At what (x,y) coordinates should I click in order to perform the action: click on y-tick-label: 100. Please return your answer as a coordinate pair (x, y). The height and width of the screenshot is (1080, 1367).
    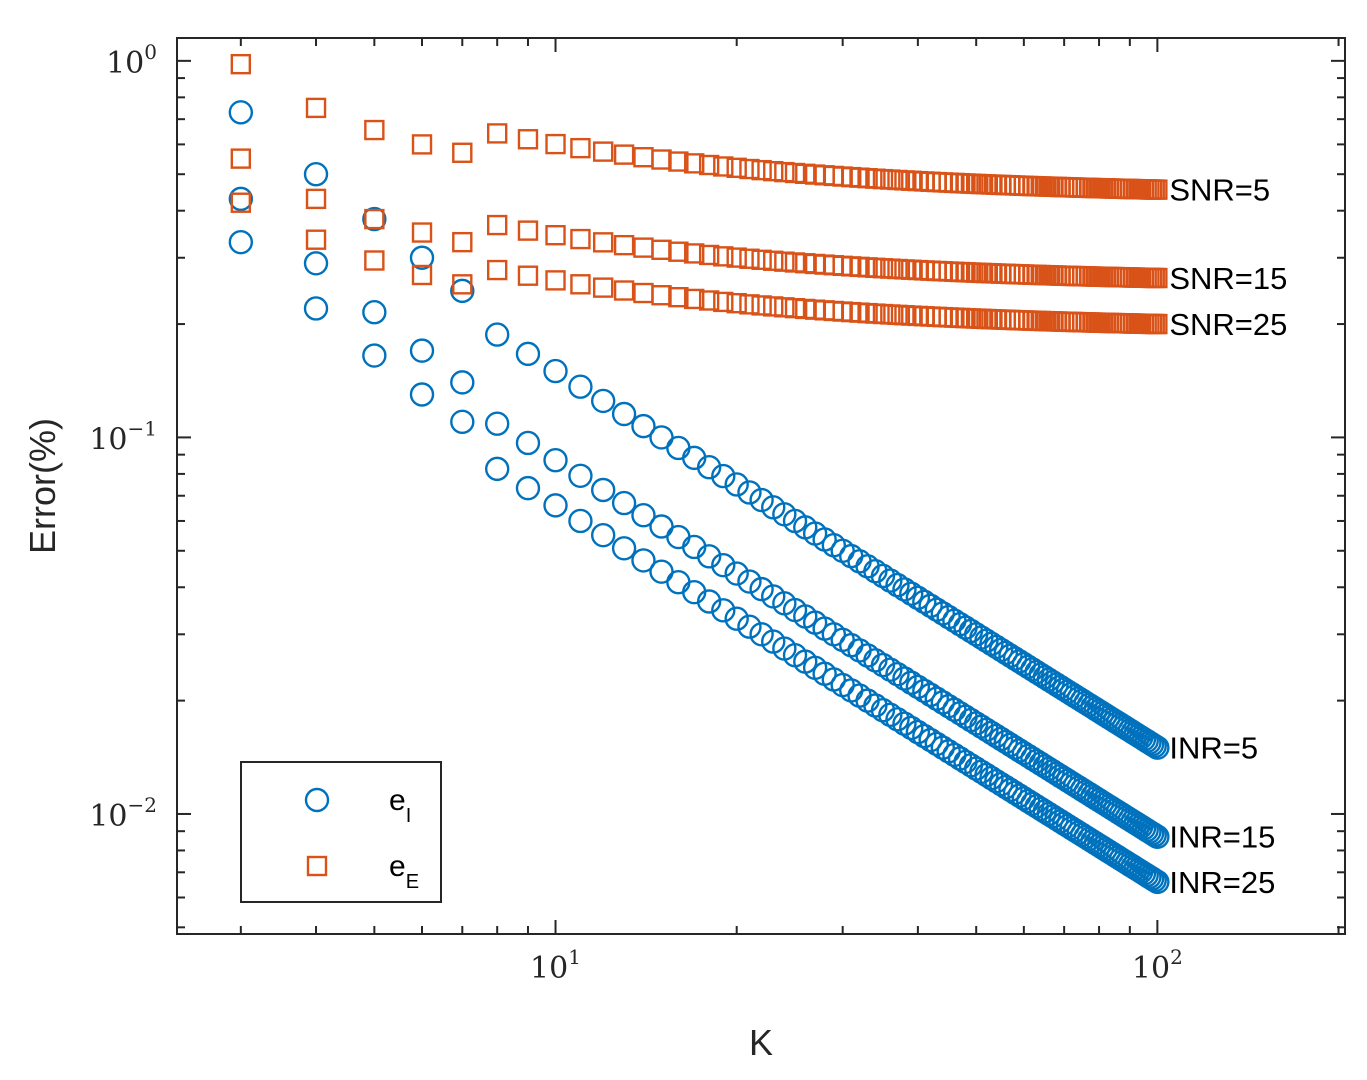
    Looking at the image, I should click on (131, 60).